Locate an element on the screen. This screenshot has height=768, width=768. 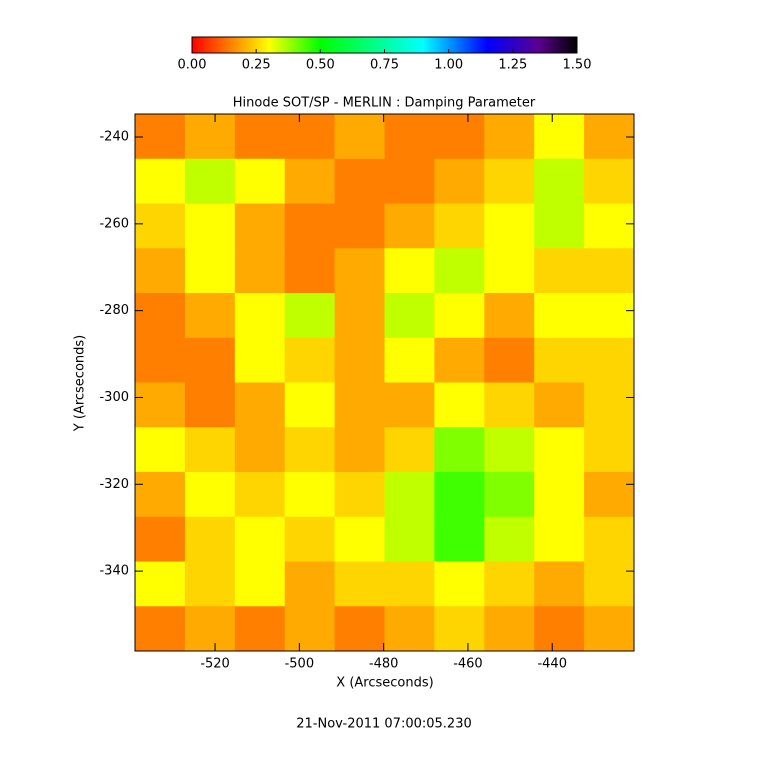
footer-date: 21-Nov-2011 07:00:05.230 is located at coordinates (384, 724).